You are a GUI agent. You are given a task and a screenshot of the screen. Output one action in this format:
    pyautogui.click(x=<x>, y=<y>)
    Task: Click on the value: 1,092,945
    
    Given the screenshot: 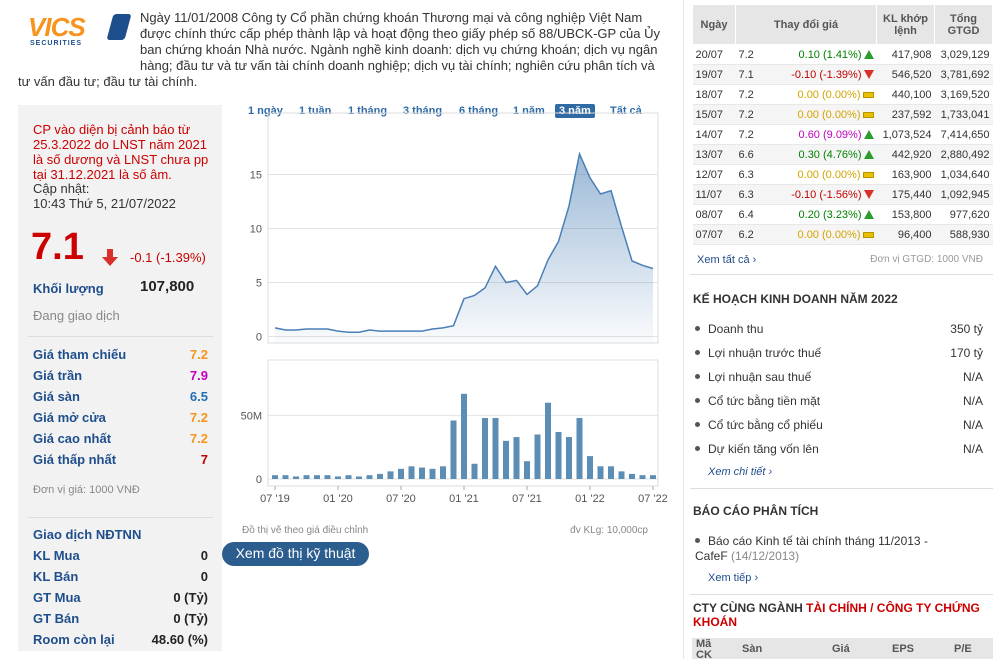 What is the action you would take?
    pyautogui.click(x=963, y=194)
    